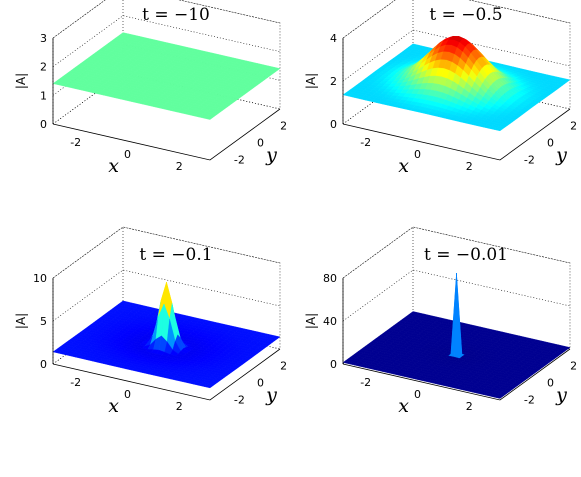 The height and width of the screenshot is (477, 581). I want to click on subplot-title: t = −10, so click(176, 15).